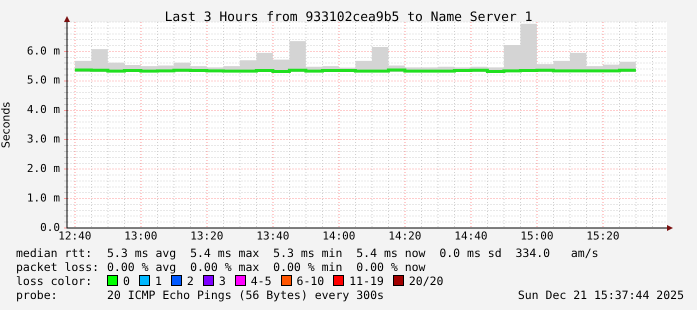  I want to click on text: 6-10, so click(310, 281).